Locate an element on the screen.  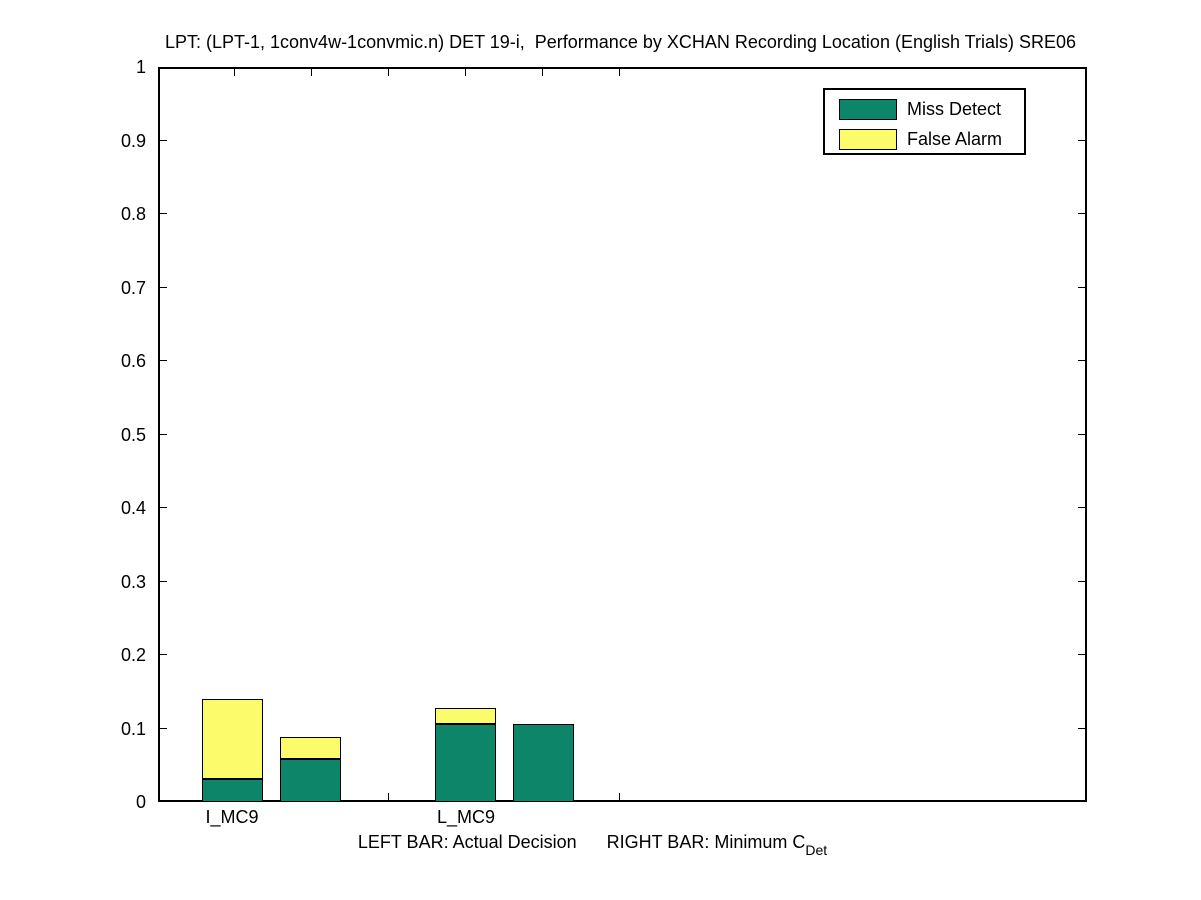
x-group-label: L_MC9 is located at coordinates (466, 817).